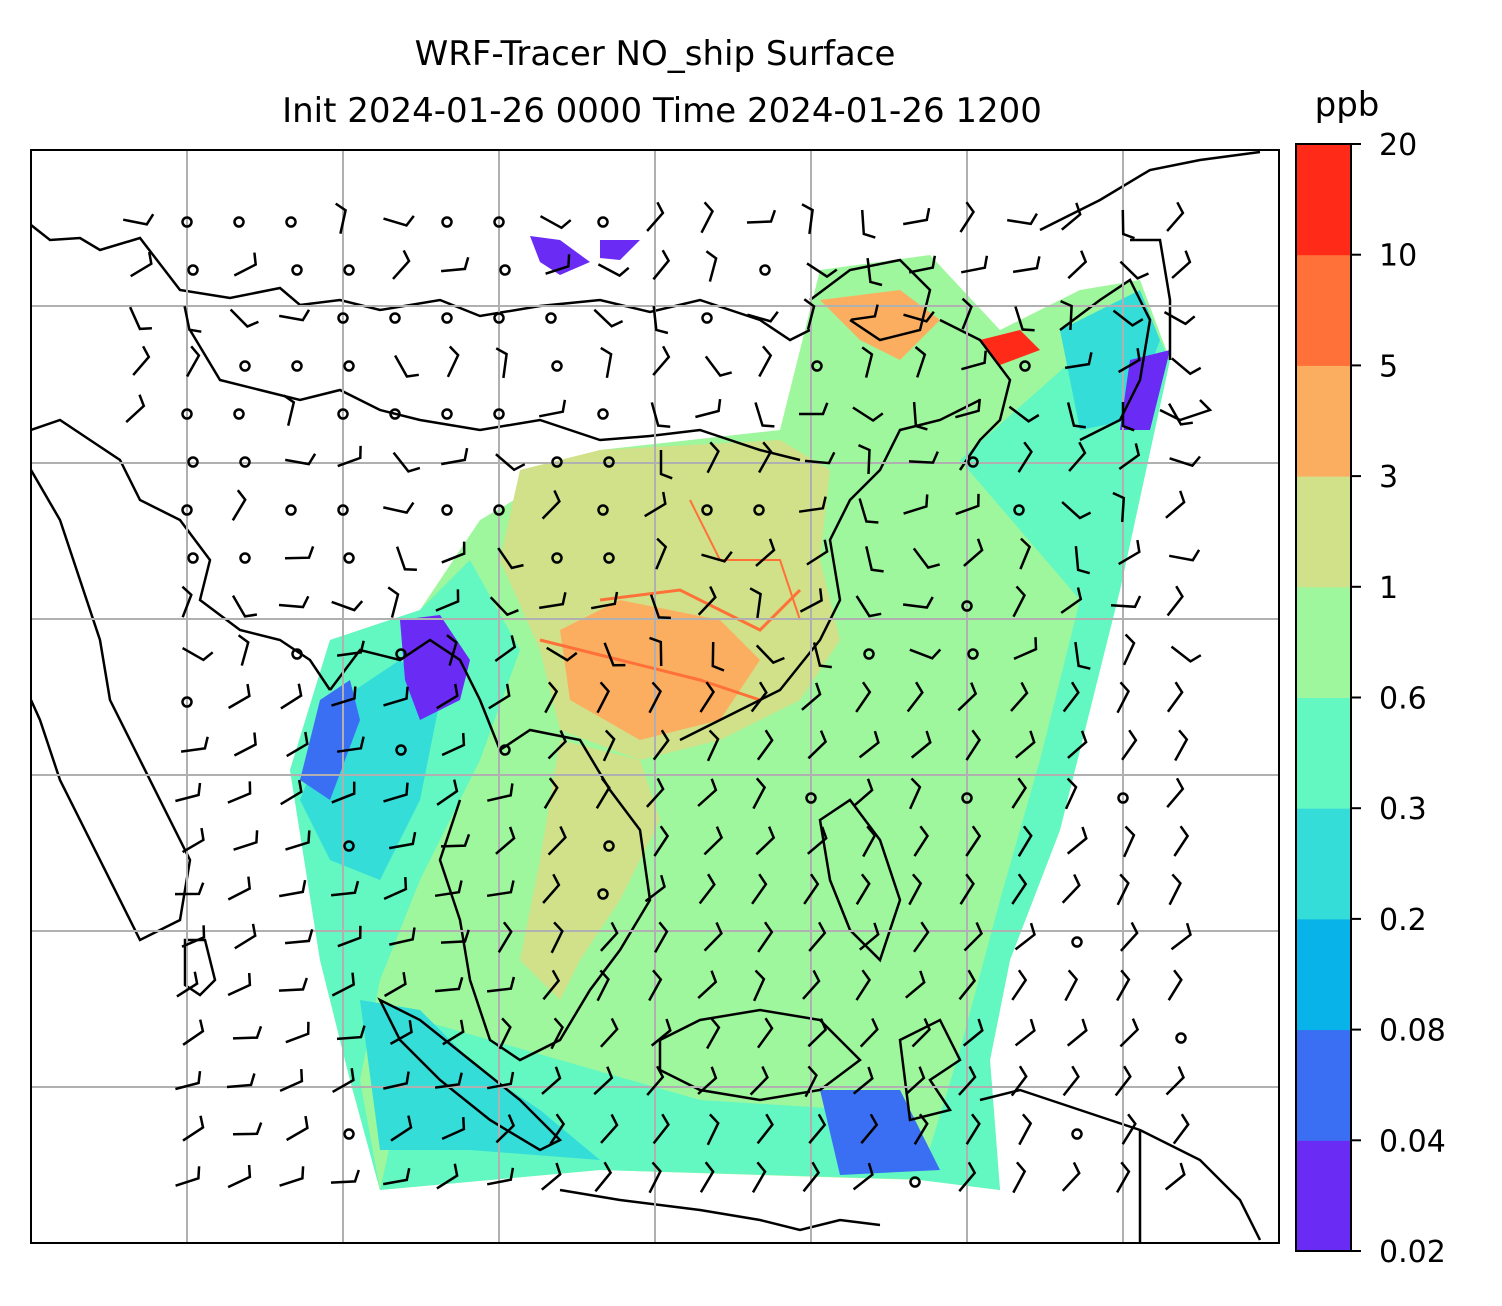 This screenshot has height=1306, width=1502. What do you see at coordinates (1388, 588) in the screenshot?
I see `colorbar-tick-label: 1` at bounding box center [1388, 588].